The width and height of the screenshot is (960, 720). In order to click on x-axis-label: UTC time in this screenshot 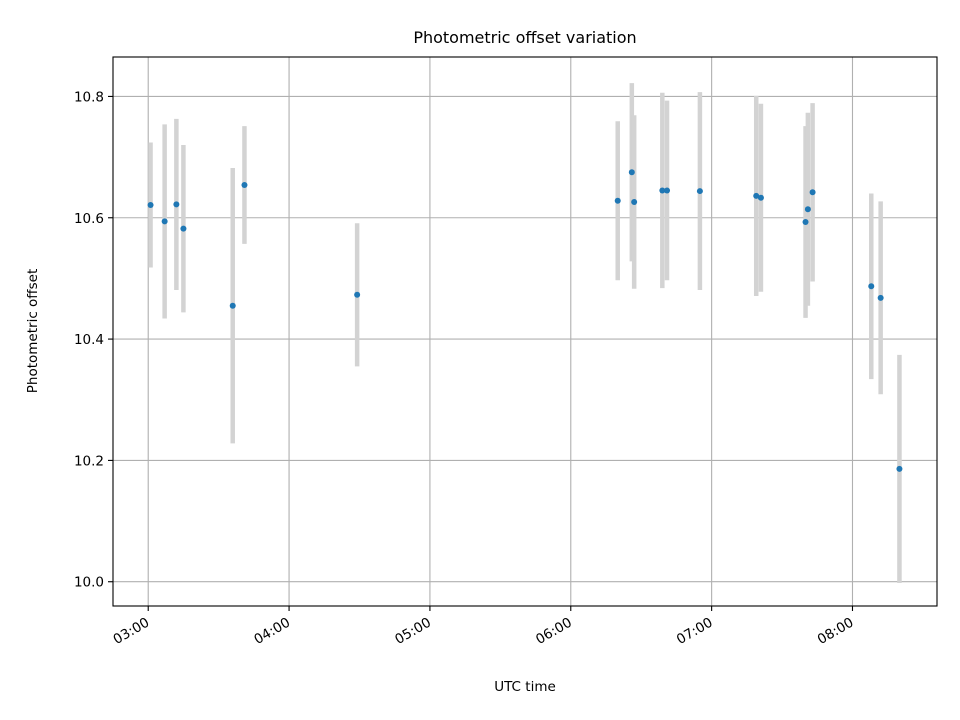, I will do `click(525, 687)`.